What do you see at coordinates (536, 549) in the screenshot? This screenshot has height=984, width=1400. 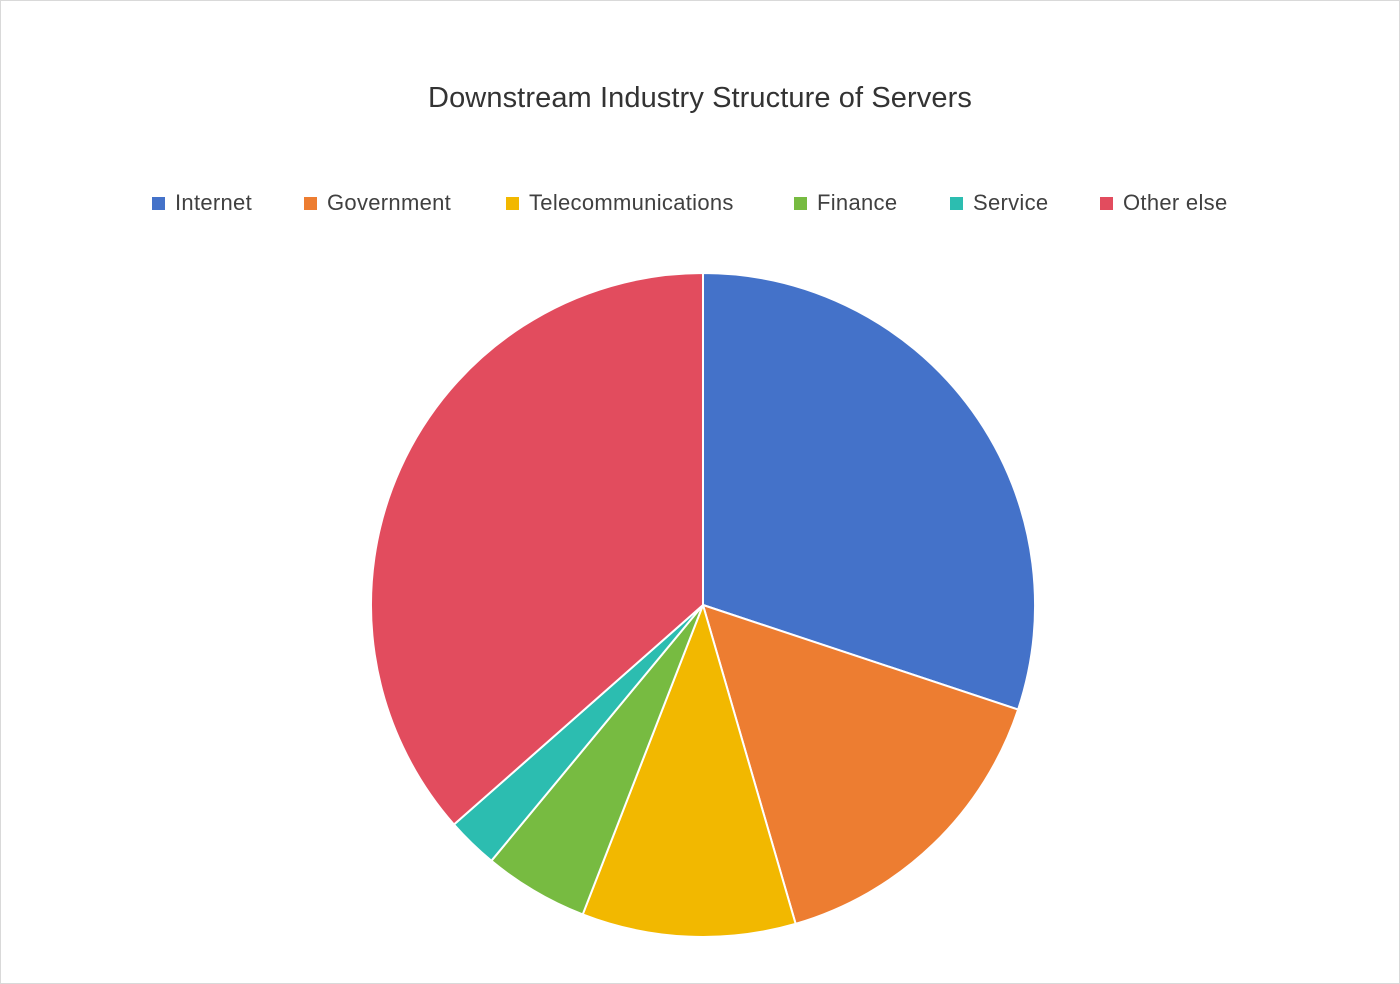 I see `pie-slice-other-else` at bounding box center [536, 549].